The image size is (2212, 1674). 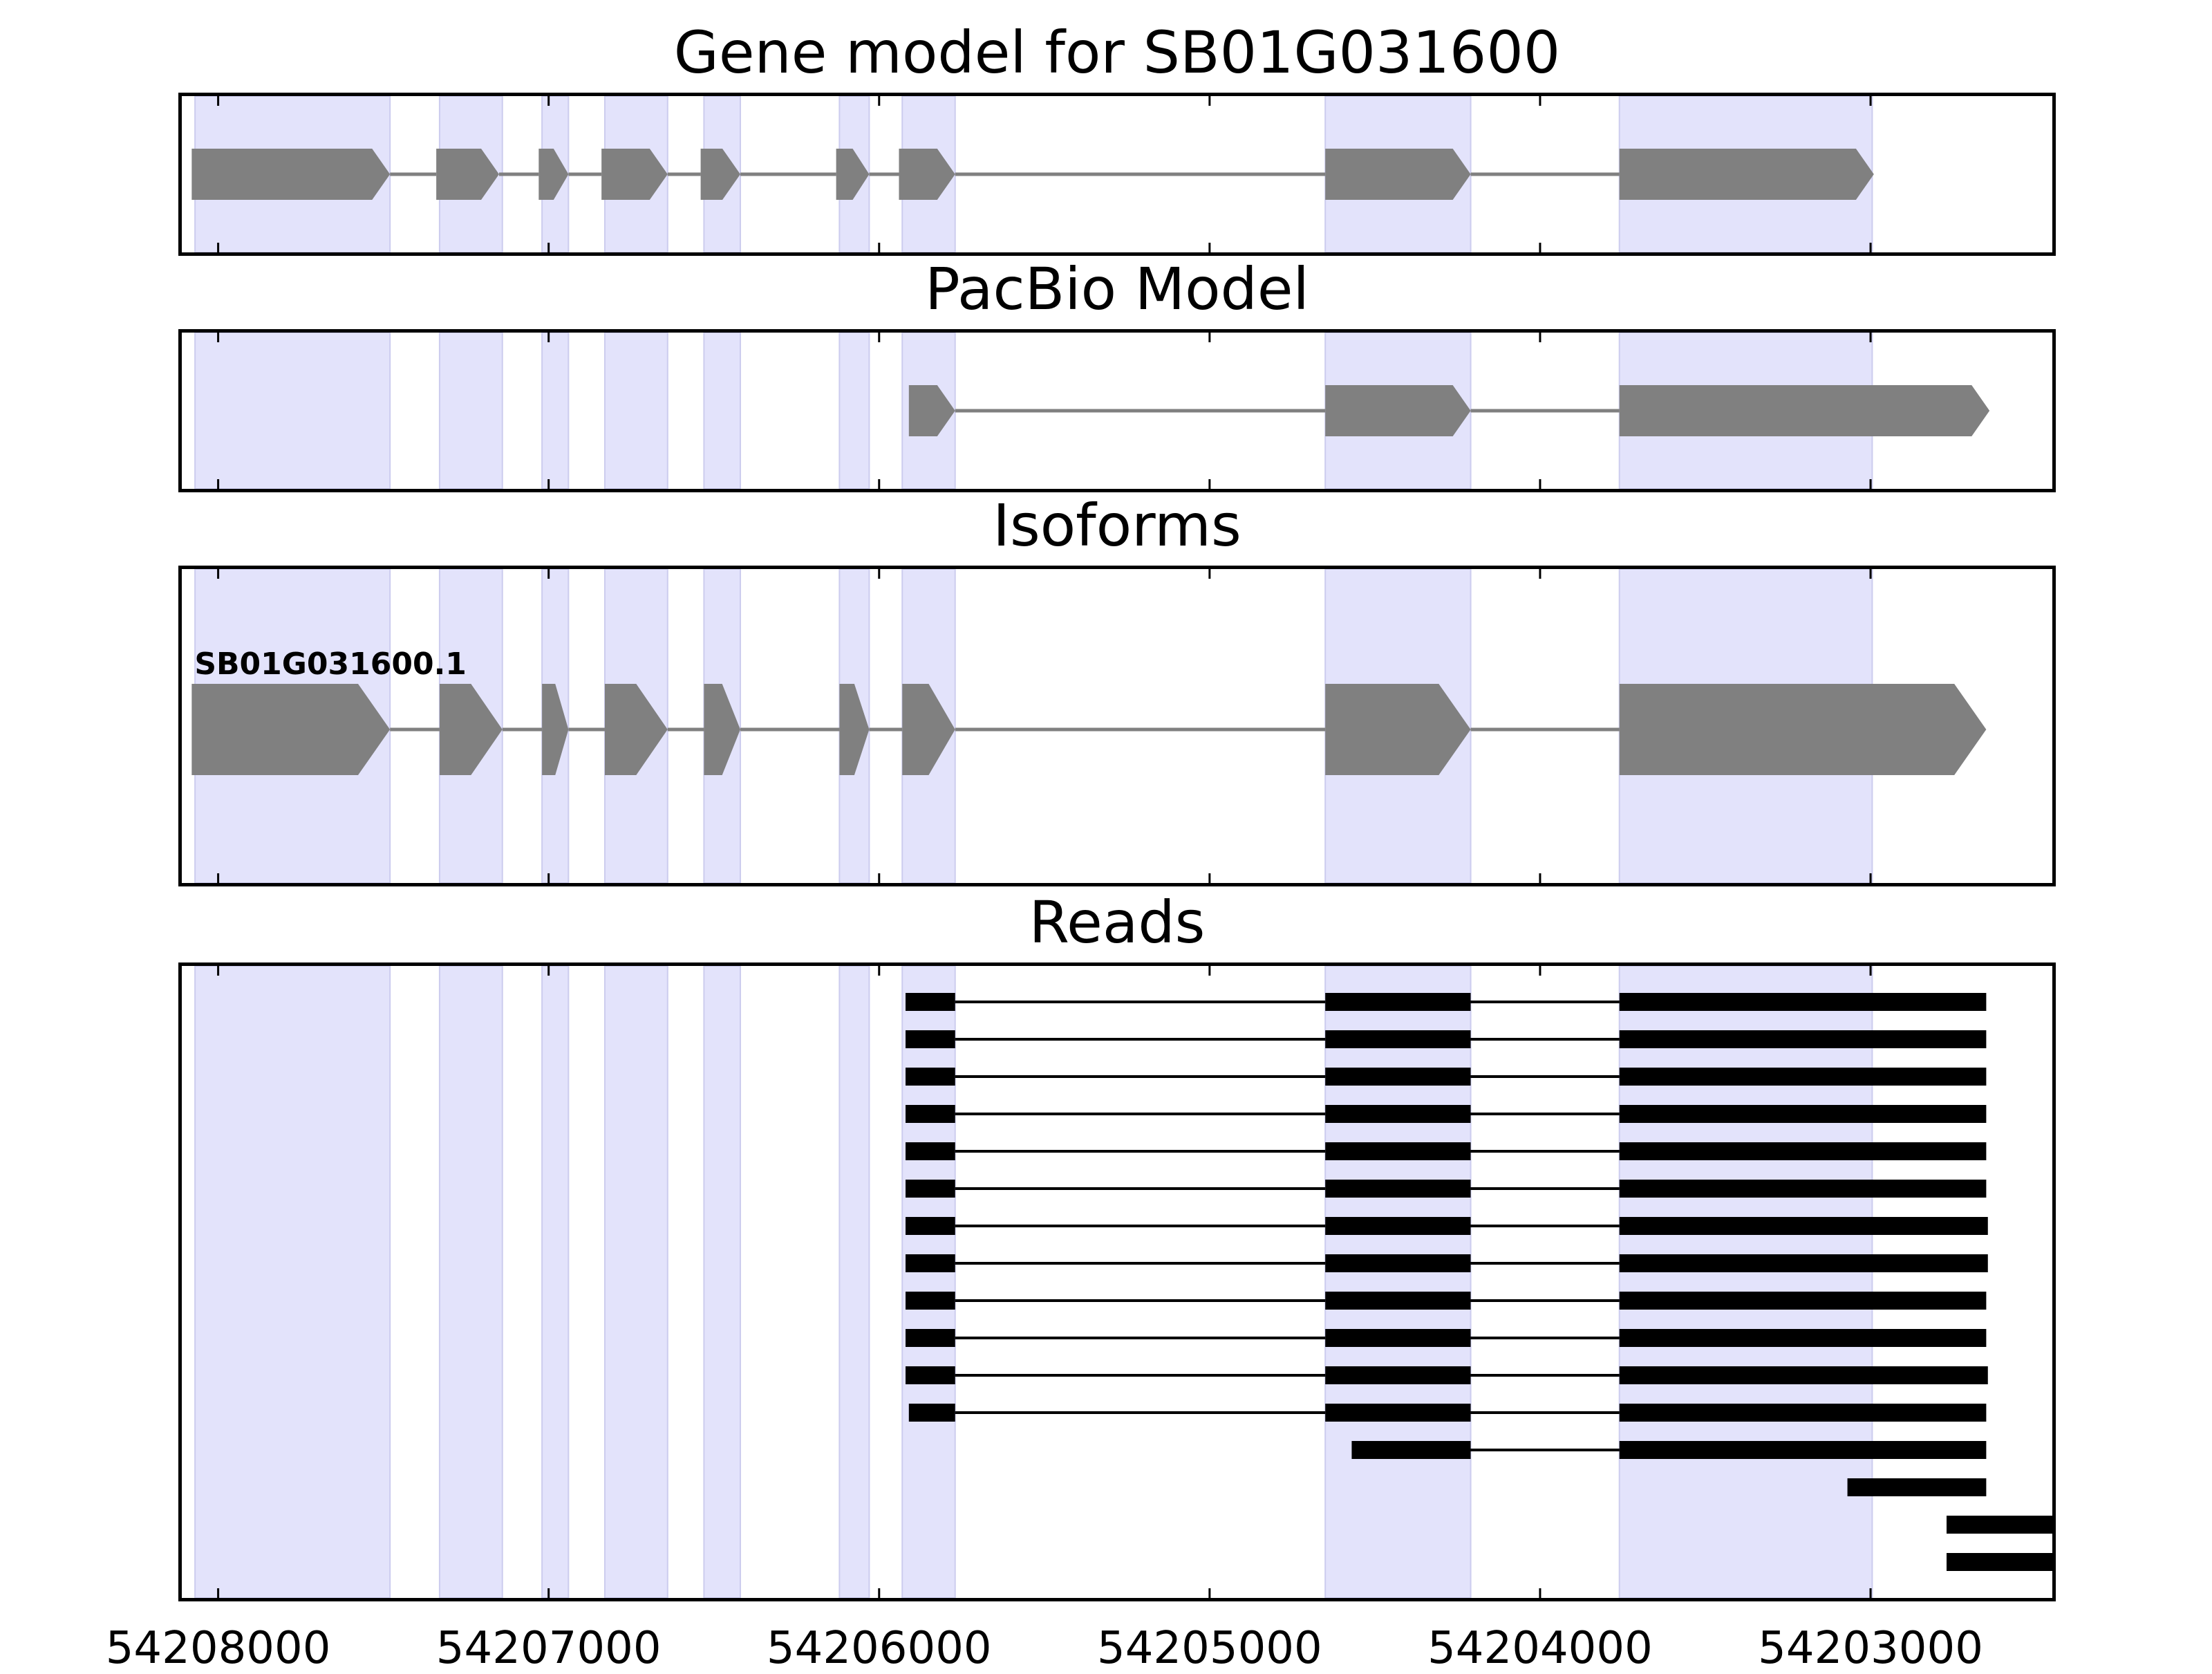 What do you see at coordinates (330, 664) in the screenshot?
I see `isoform-label: SB01G031600.1` at bounding box center [330, 664].